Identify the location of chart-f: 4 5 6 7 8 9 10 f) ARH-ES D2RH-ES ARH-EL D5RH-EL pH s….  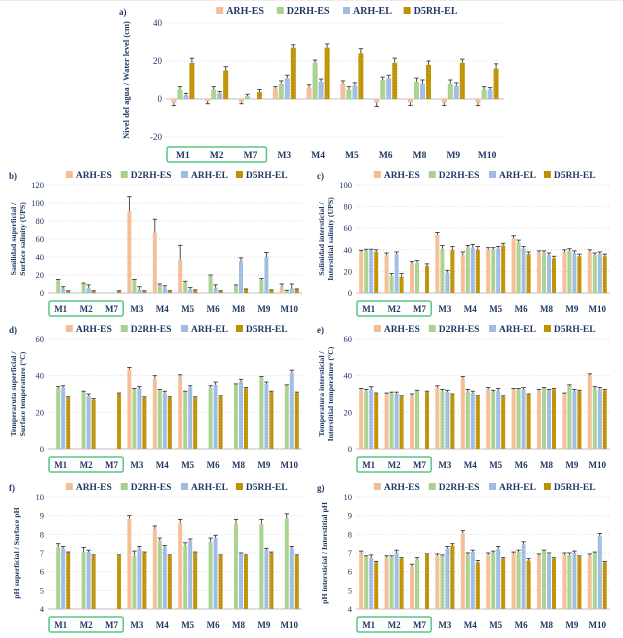
(155, 558).